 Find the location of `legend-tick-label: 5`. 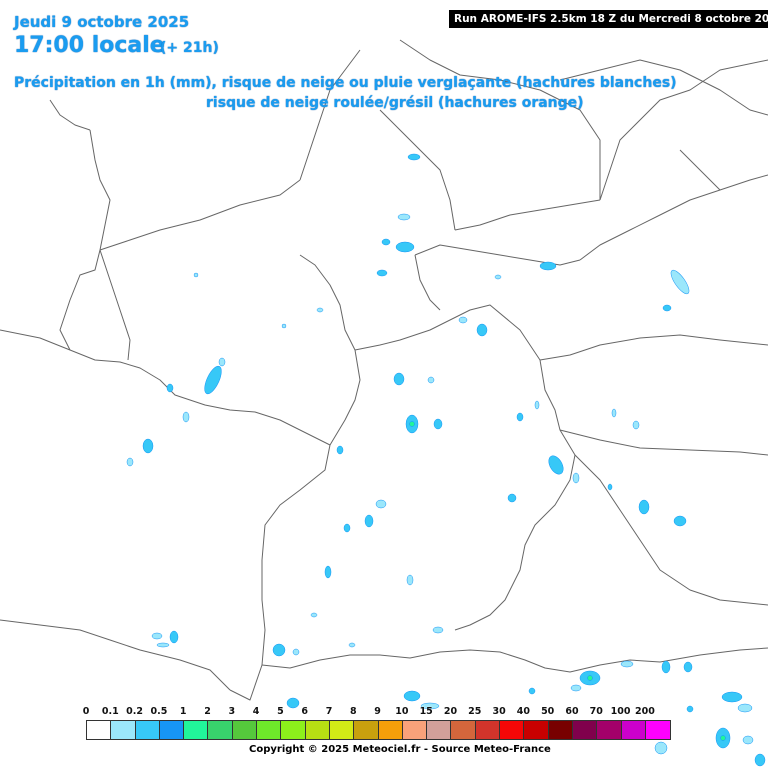

legend-tick-label: 5 is located at coordinates (280, 711).